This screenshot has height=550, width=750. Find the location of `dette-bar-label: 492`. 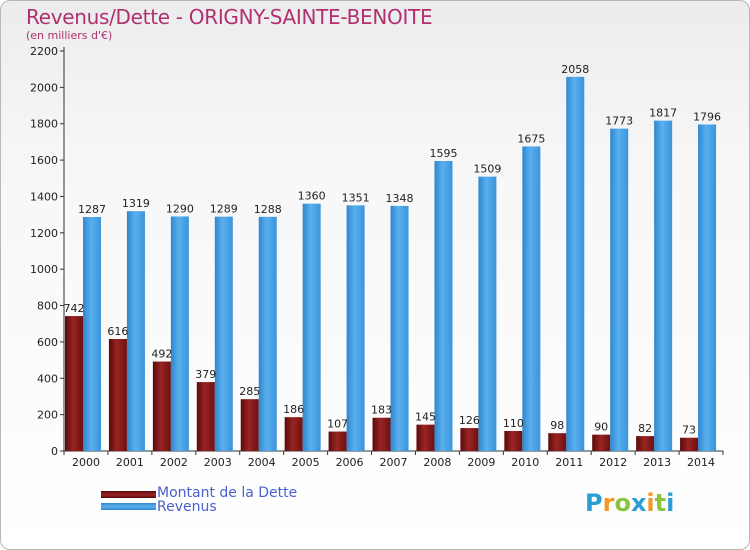

dette-bar-label: 492 is located at coordinates (161, 354).